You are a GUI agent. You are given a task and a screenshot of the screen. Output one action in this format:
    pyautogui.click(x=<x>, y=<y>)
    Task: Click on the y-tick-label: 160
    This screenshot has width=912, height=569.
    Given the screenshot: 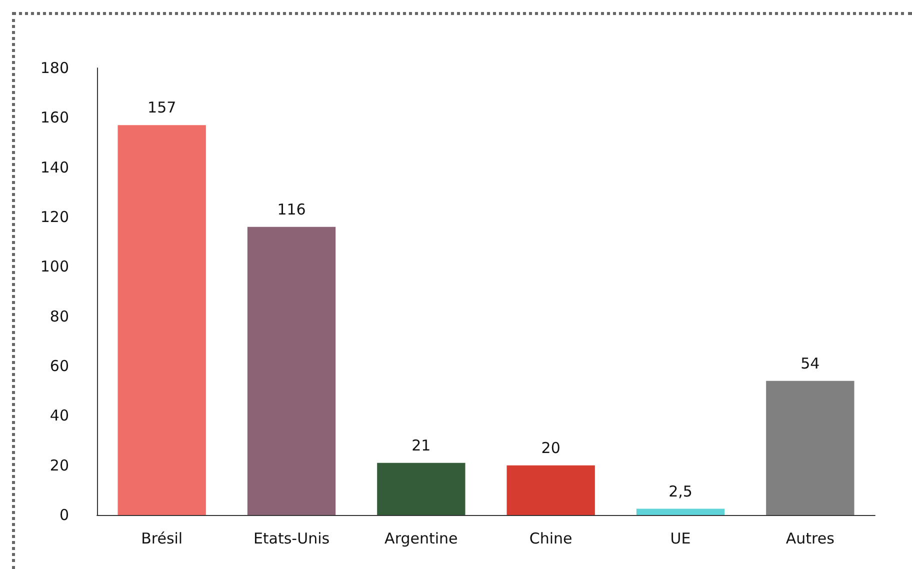 What is the action you would take?
    pyautogui.click(x=54, y=117)
    